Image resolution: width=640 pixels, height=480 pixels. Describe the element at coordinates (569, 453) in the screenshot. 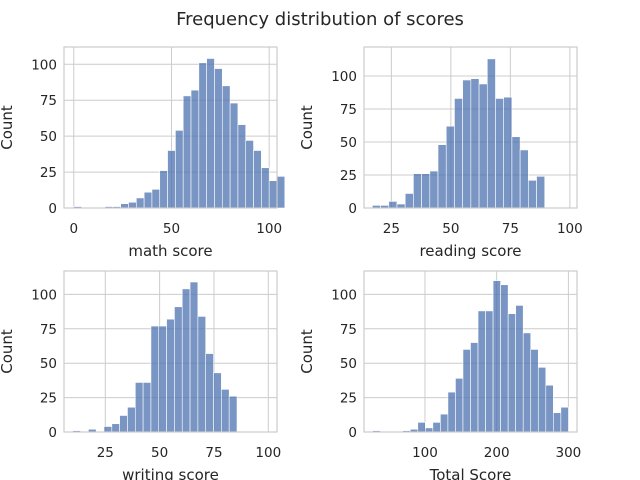

I see `x-tick-label: 300` at that location.